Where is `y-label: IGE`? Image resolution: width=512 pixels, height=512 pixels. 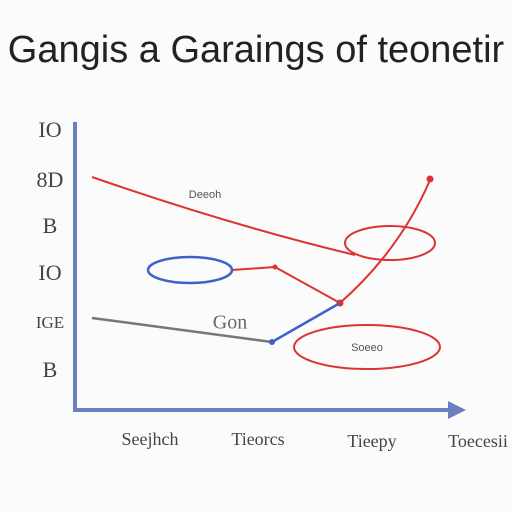 y-label: IGE is located at coordinates (50, 322).